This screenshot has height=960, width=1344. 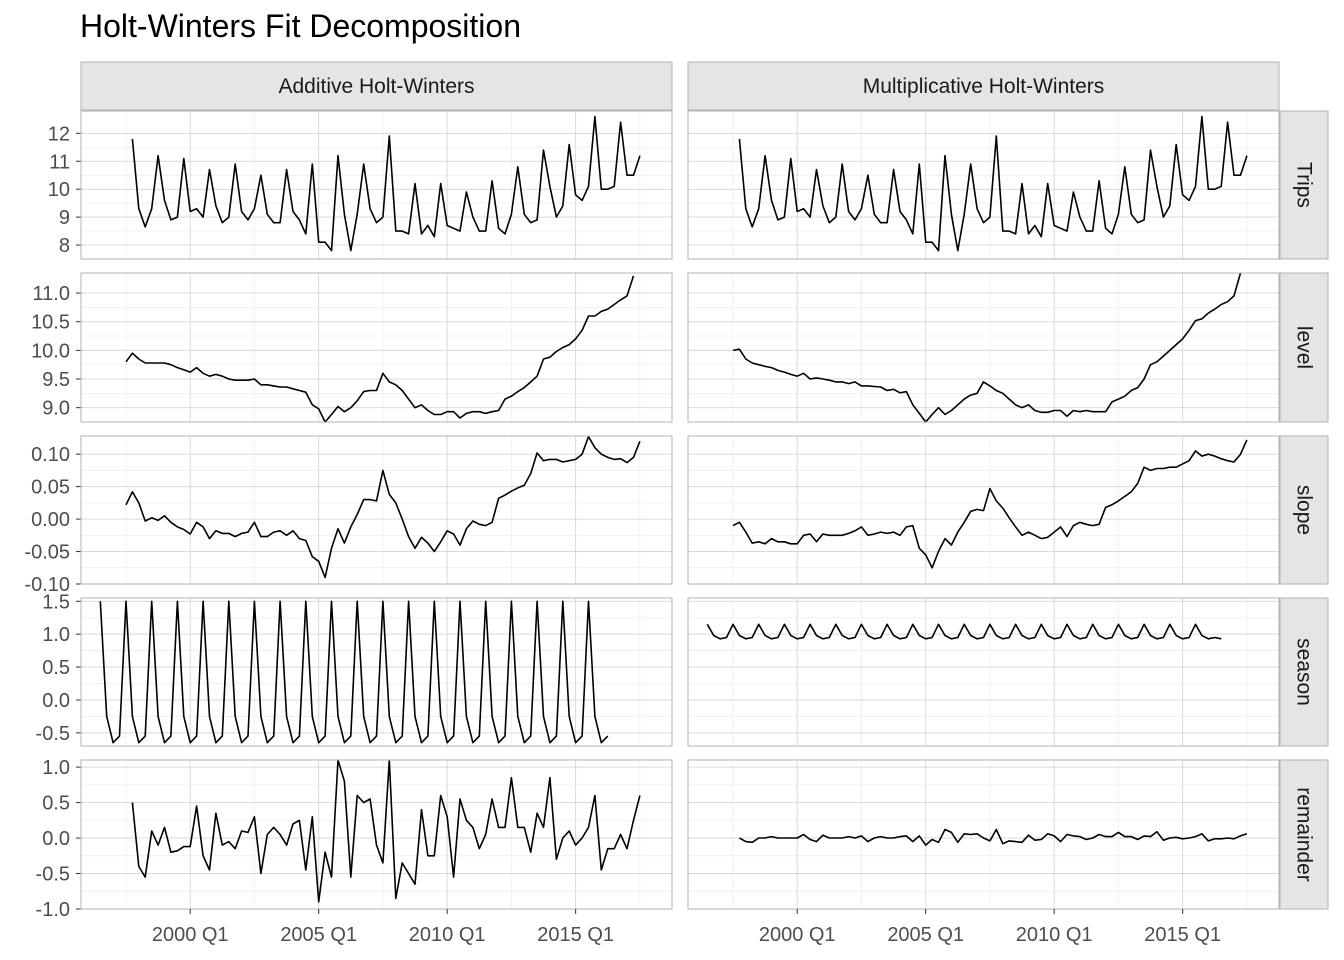 I want to click on panel-level-multiplicative, so click(x=983, y=347).